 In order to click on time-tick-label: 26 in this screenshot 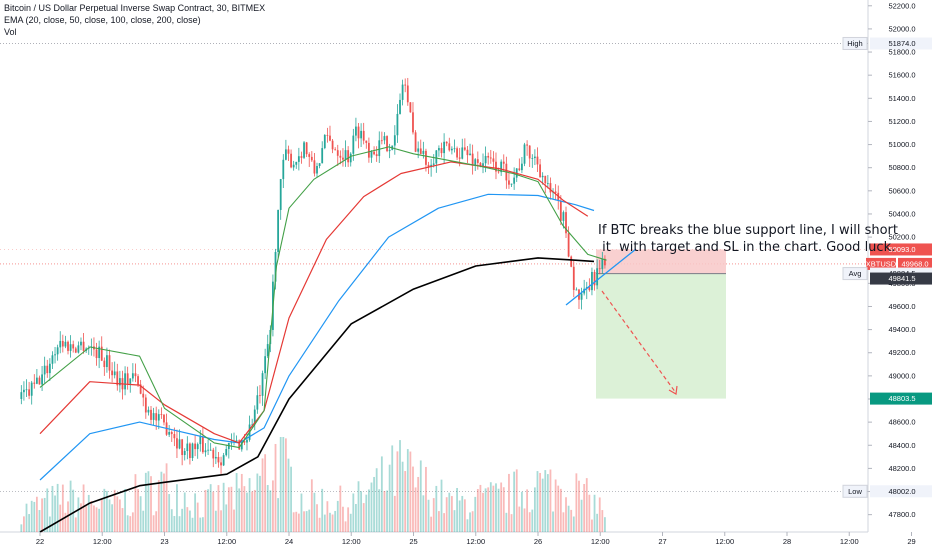, I will do `click(538, 541)`.